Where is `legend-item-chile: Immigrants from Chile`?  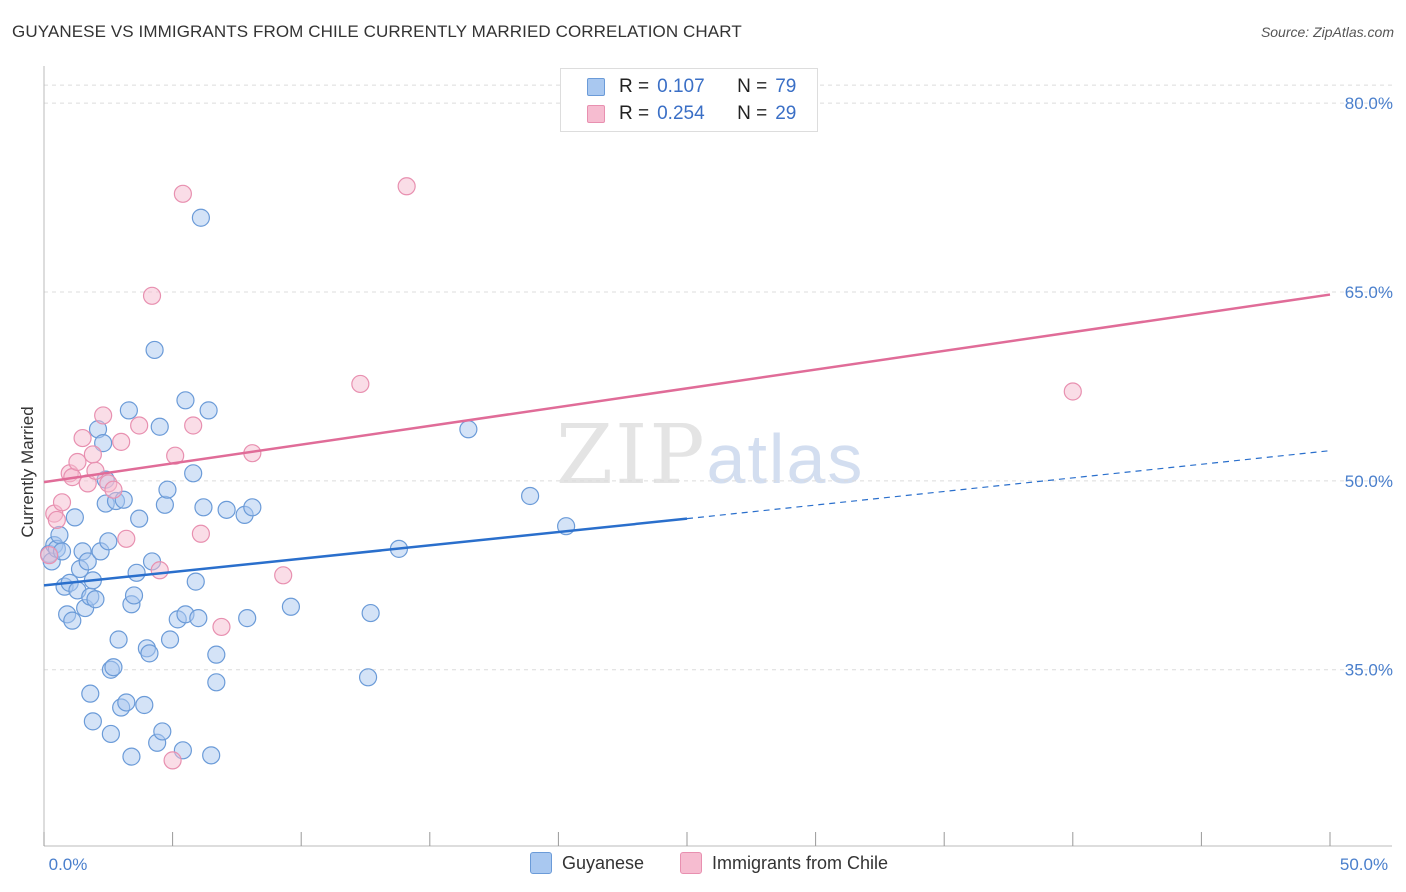 legend-item-chile: Immigrants from Chile is located at coordinates (784, 863).